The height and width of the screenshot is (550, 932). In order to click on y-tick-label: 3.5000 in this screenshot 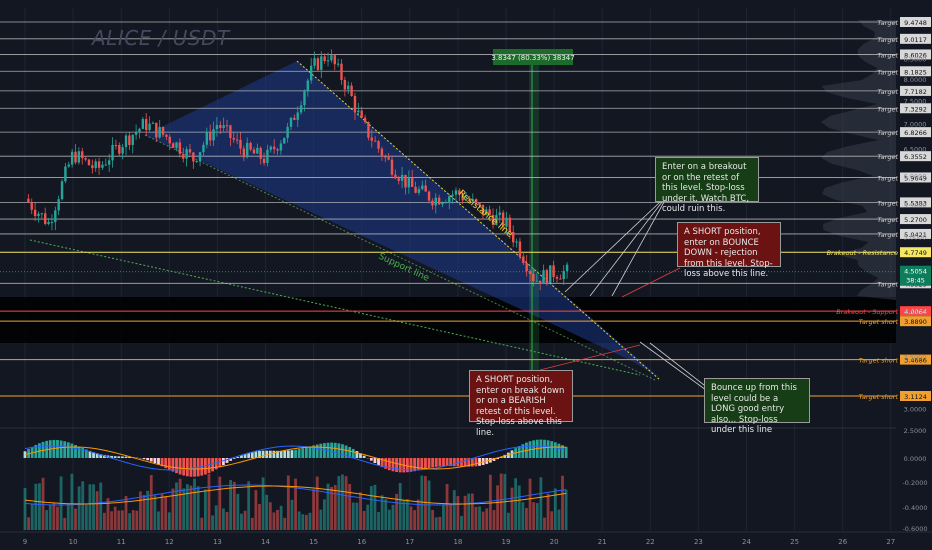, I will do `click(915, 358)`.